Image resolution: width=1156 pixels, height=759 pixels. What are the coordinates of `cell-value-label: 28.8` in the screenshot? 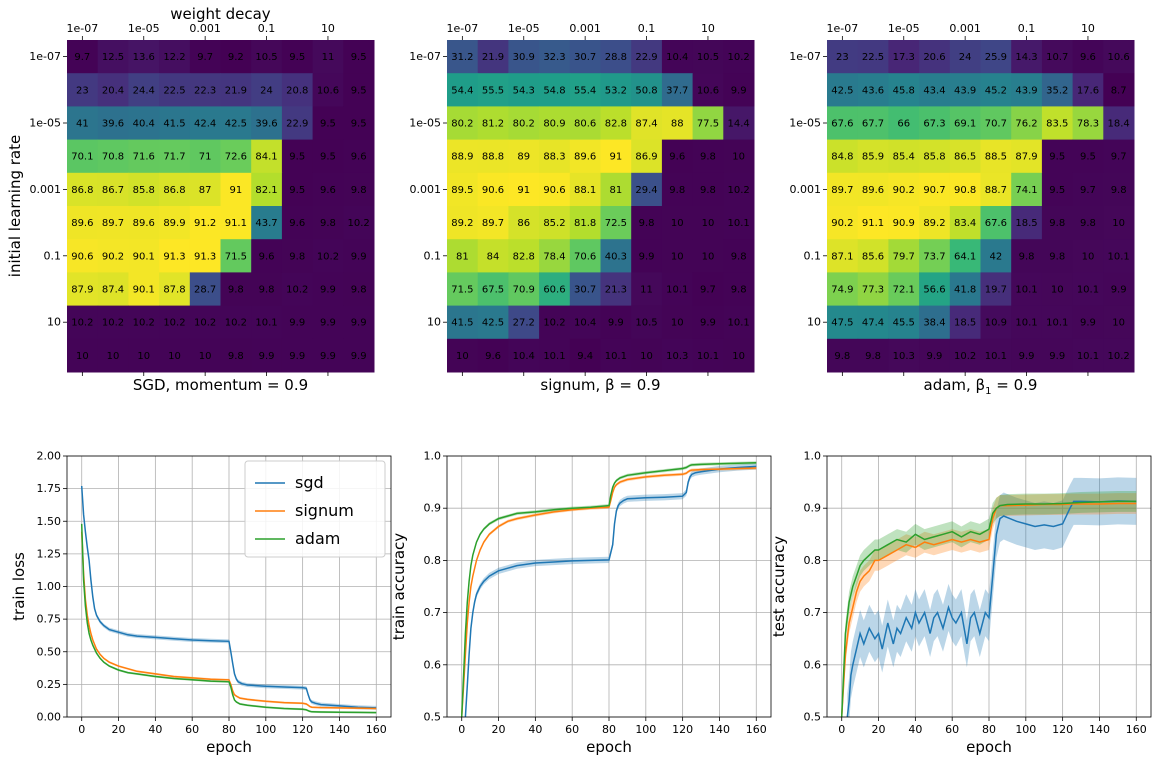 It's located at (616, 57).